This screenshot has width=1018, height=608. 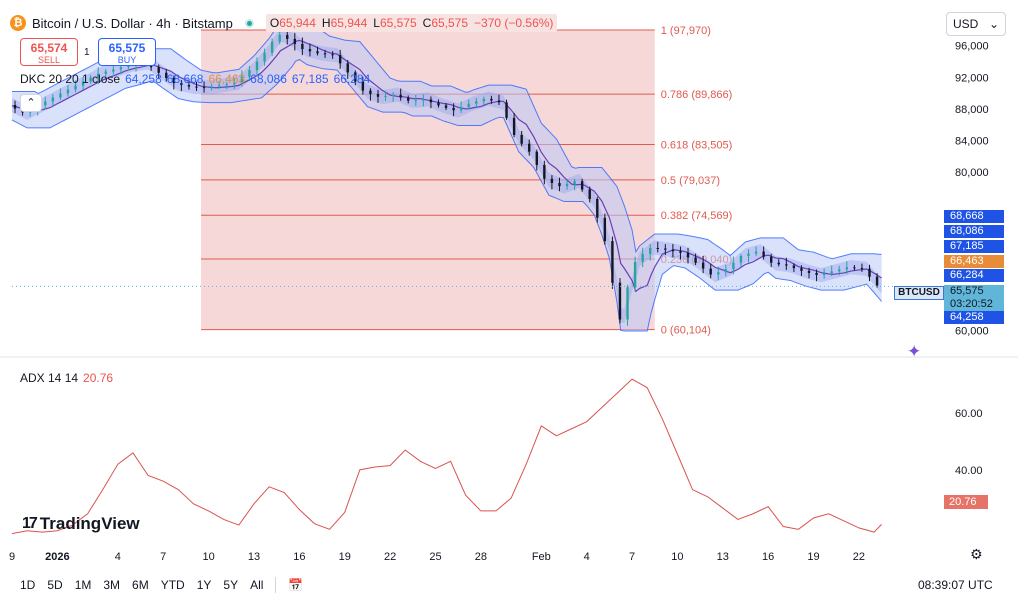 I want to click on calendar-range-icon: 📅, so click(x=296, y=585).